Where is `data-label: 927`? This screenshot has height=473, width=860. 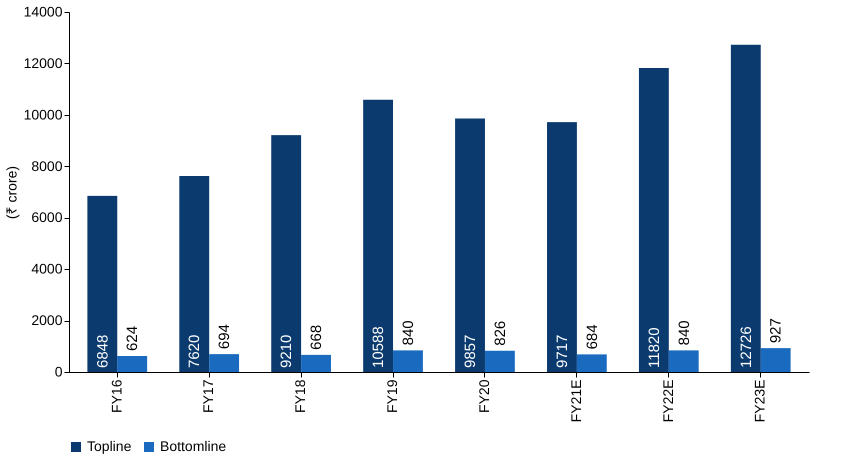
data-label: 927 is located at coordinates (776, 331).